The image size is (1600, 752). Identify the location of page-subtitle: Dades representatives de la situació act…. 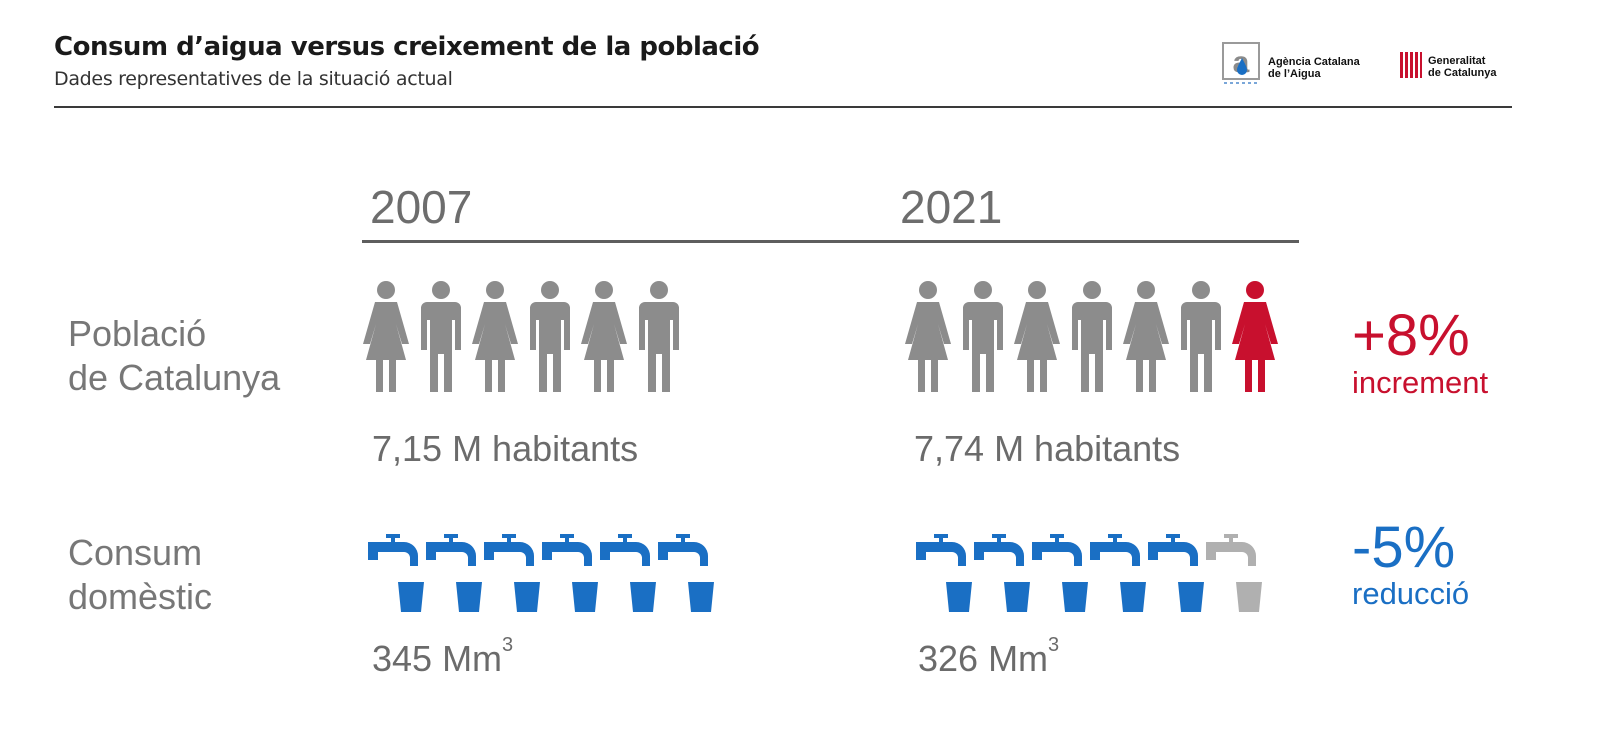
(253, 79).